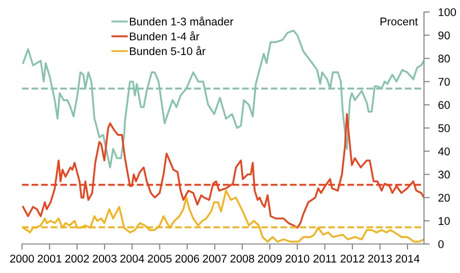 This screenshot has width=460, height=273. What do you see at coordinates (447, 12) in the screenshot?
I see `y-tick-label: 100` at bounding box center [447, 12].